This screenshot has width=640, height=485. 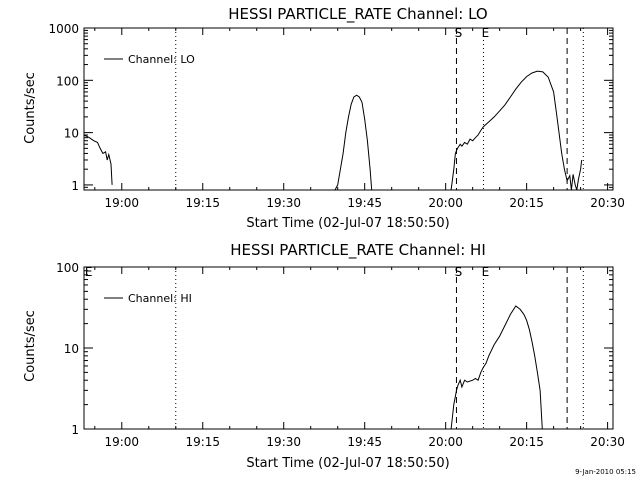 What do you see at coordinates (161, 59) in the screenshot?
I see `legend-label: Channel: LO` at bounding box center [161, 59].